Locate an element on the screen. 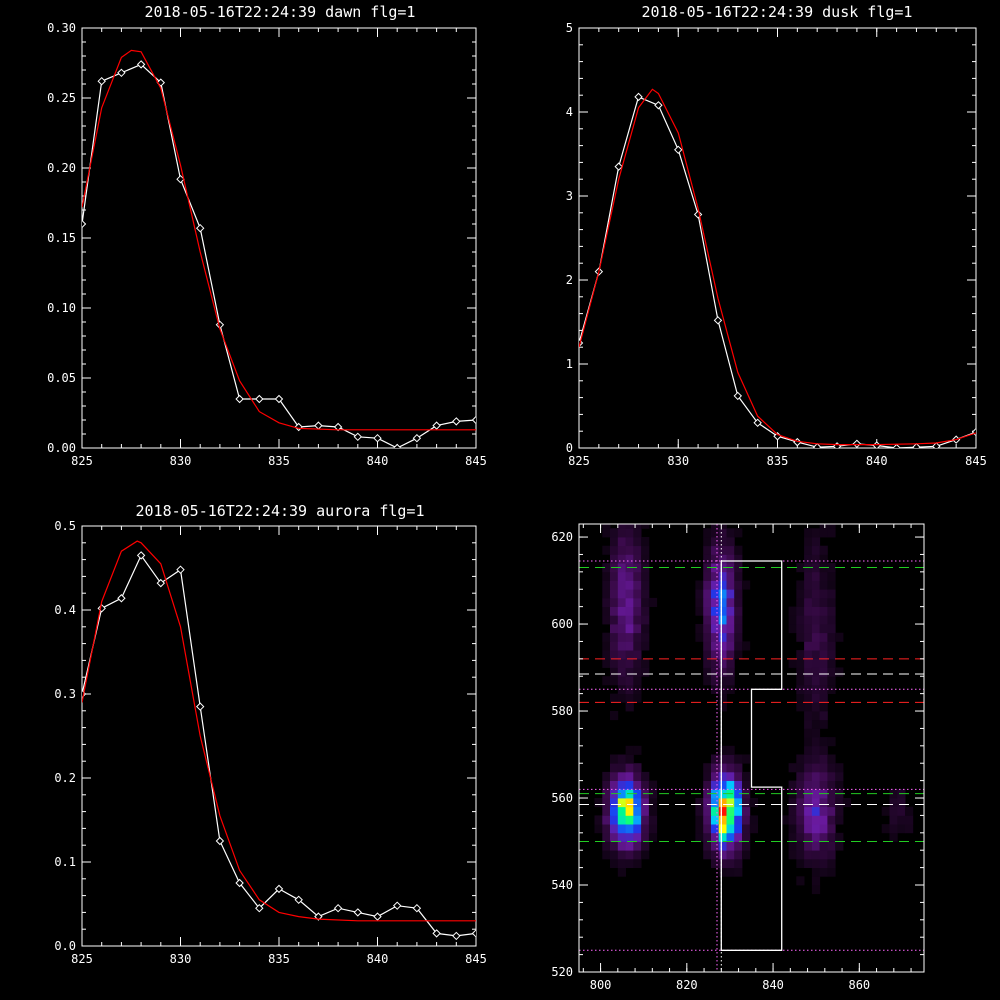  dawn-panel-title: 2018-05-16T22:24:39 dawn flg=1 is located at coordinates (280, 12).